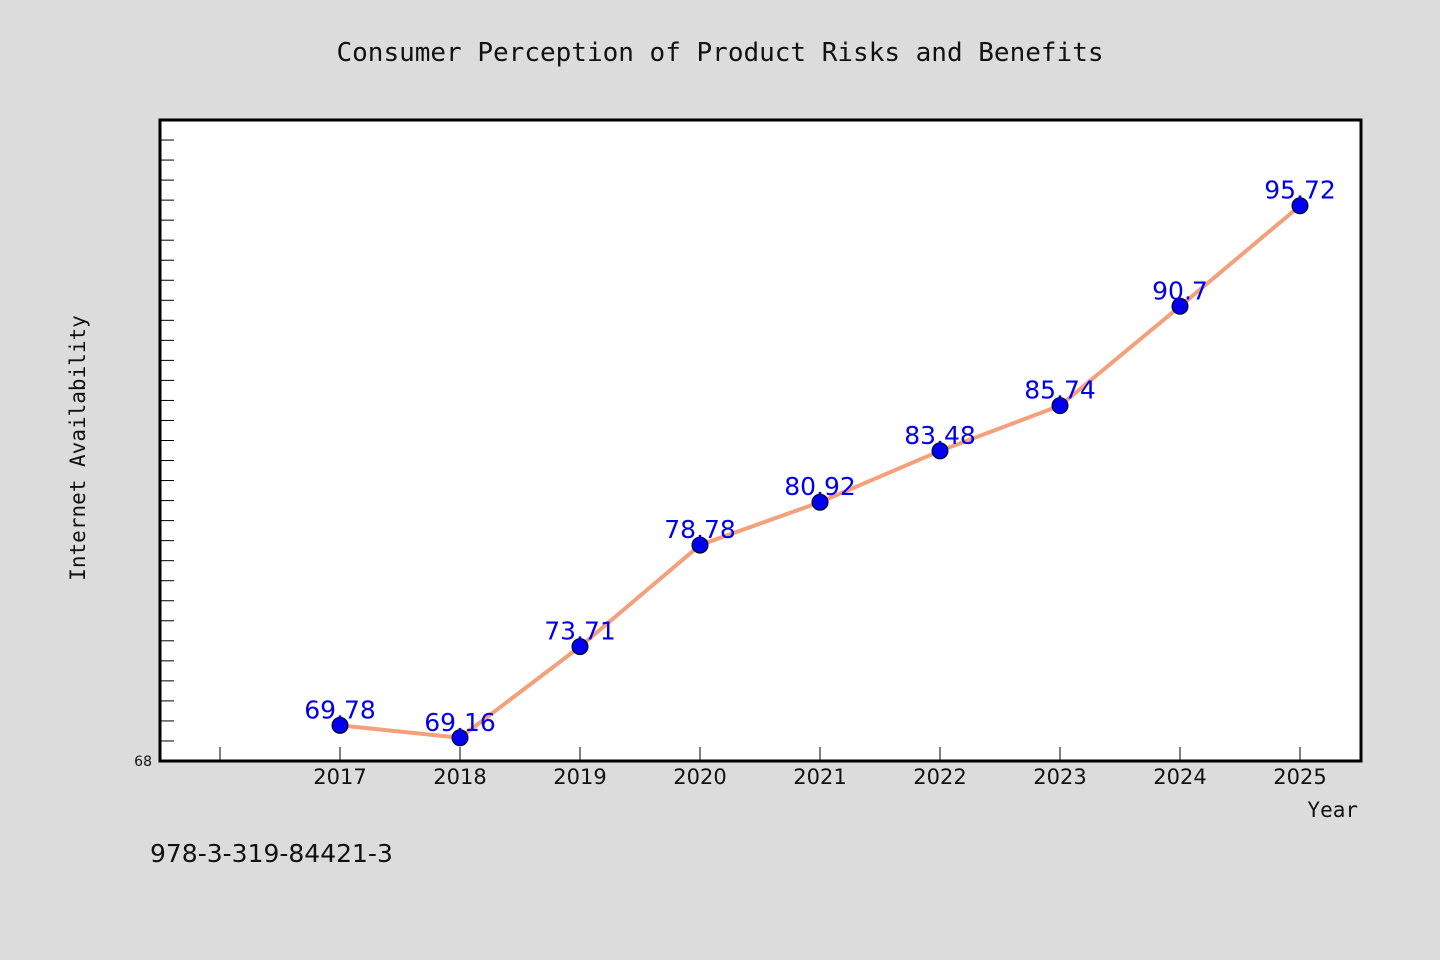 This screenshot has height=960, width=1440. What do you see at coordinates (154, 454) in the screenshot?
I see `y-axis-ticks: 68` at bounding box center [154, 454].